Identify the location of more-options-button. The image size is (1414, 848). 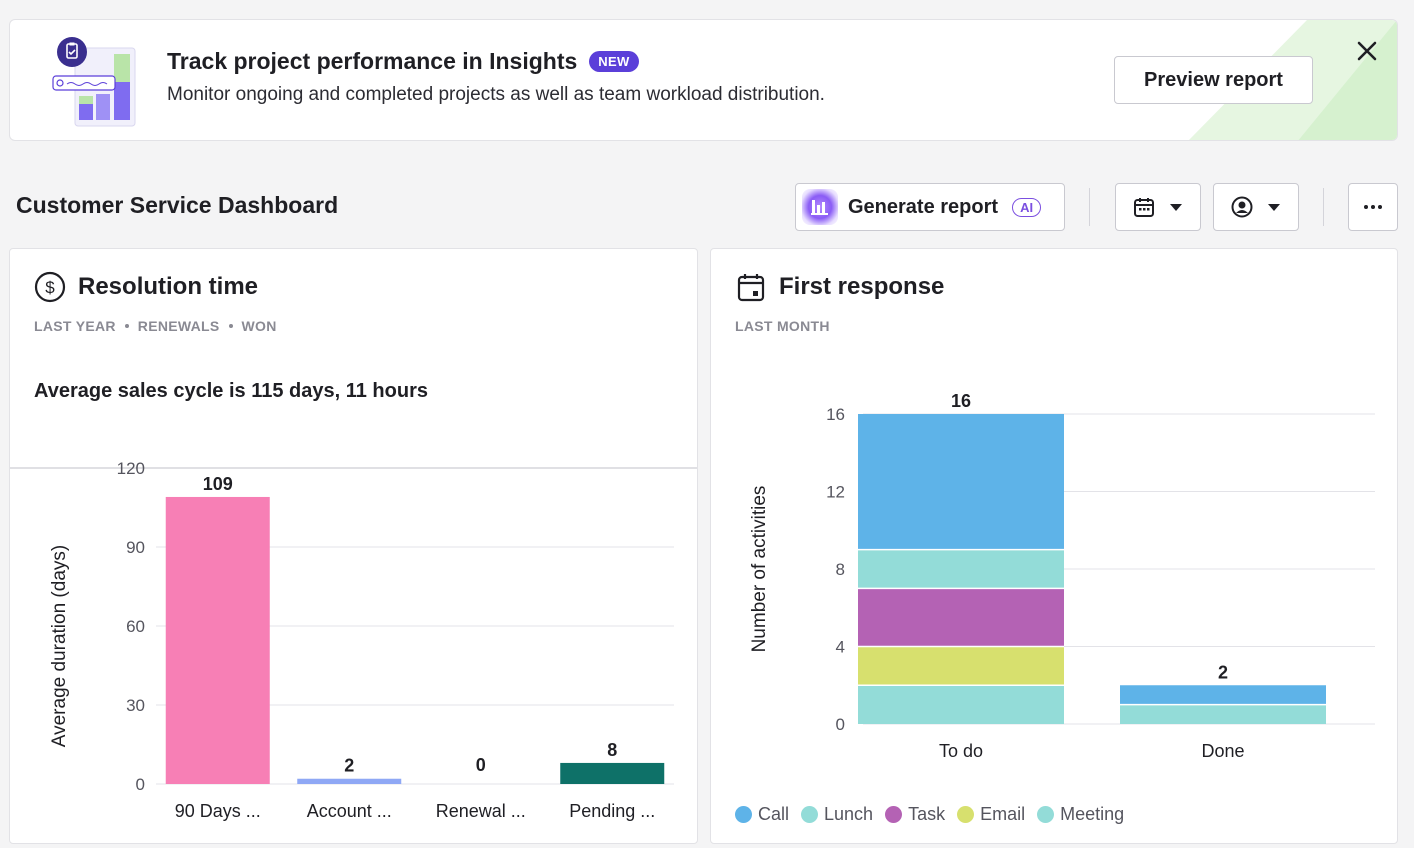
(1373, 207).